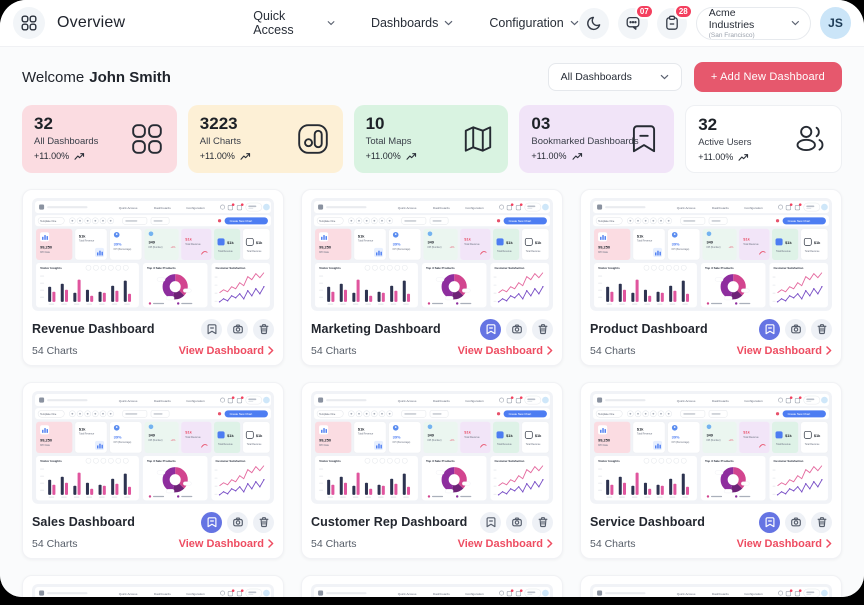 Image resolution: width=864 pixels, height=605 pixels. What do you see at coordinates (478, 139) in the screenshot?
I see `map-icon` at bounding box center [478, 139].